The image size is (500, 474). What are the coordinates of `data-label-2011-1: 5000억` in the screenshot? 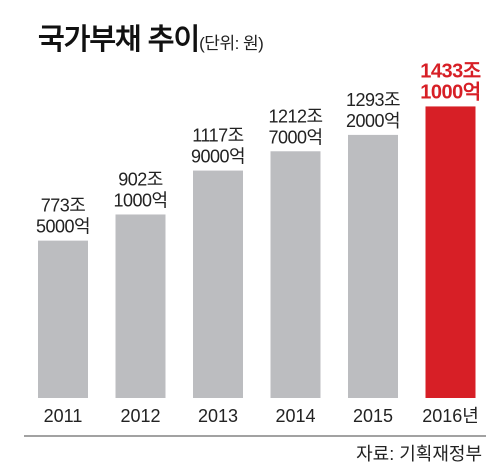 It's located at (63, 227).